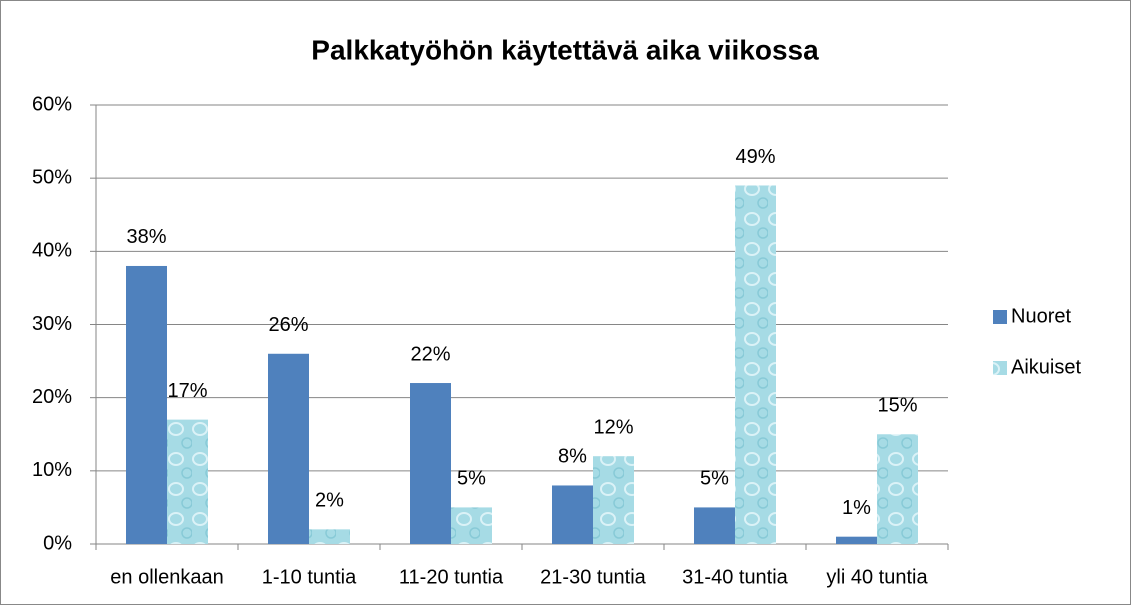 Image resolution: width=1131 pixels, height=605 pixels. Describe the element at coordinates (1046, 367) in the screenshot. I see `legend-label: Aikuiset` at that location.